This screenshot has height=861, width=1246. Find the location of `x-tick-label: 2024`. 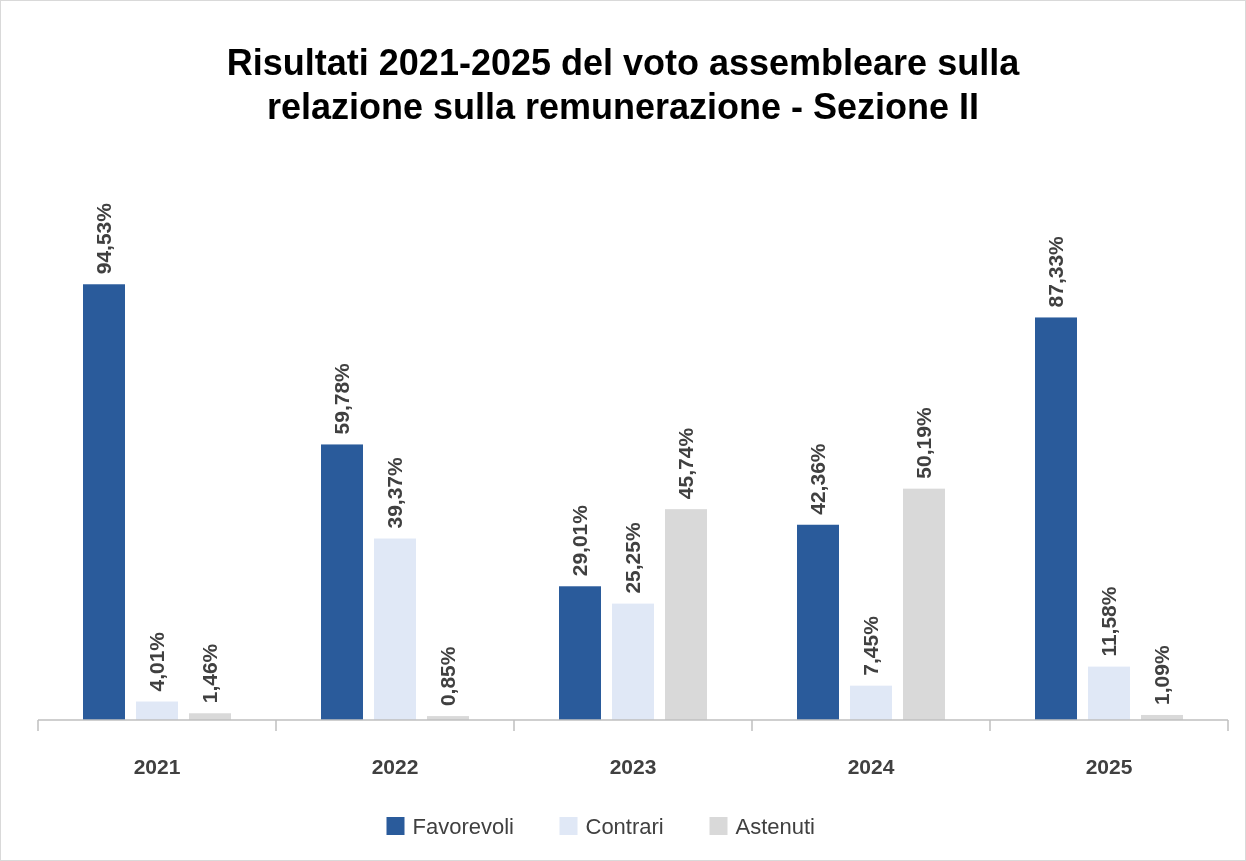

x-tick-label: 2024 is located at coordinates (871, 766).